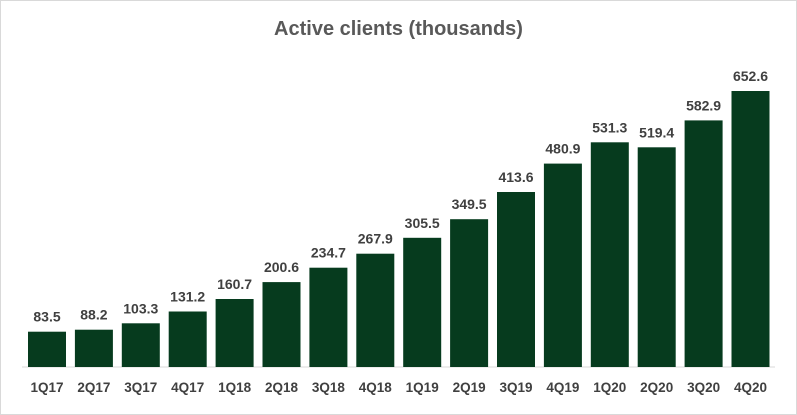  What do you see at coordinates (750, 76) in the screenshot?
I see `value-label-4Q20: 652.6` at bounding box center [750, 76].